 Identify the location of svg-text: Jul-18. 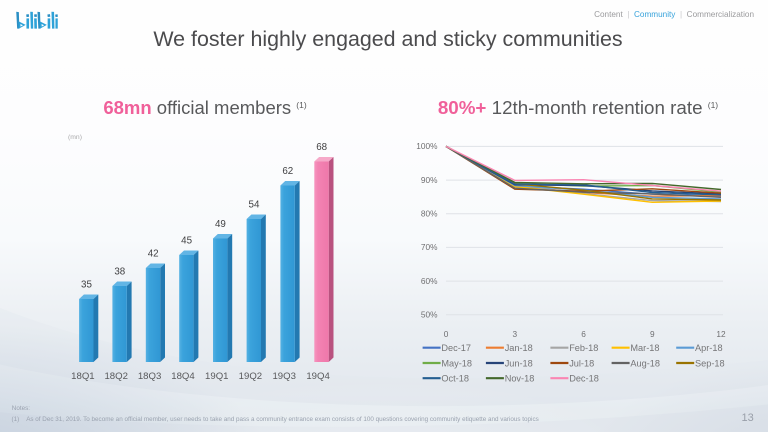
(581, 363).